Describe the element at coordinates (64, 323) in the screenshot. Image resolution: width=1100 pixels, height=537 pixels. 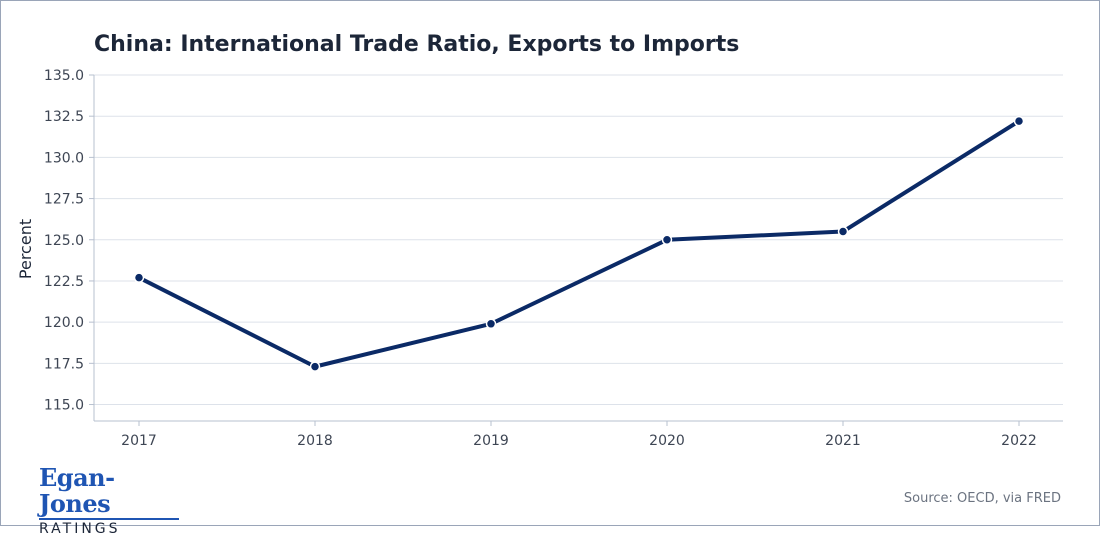
I see `y-tick-label: 120.0` at that location.